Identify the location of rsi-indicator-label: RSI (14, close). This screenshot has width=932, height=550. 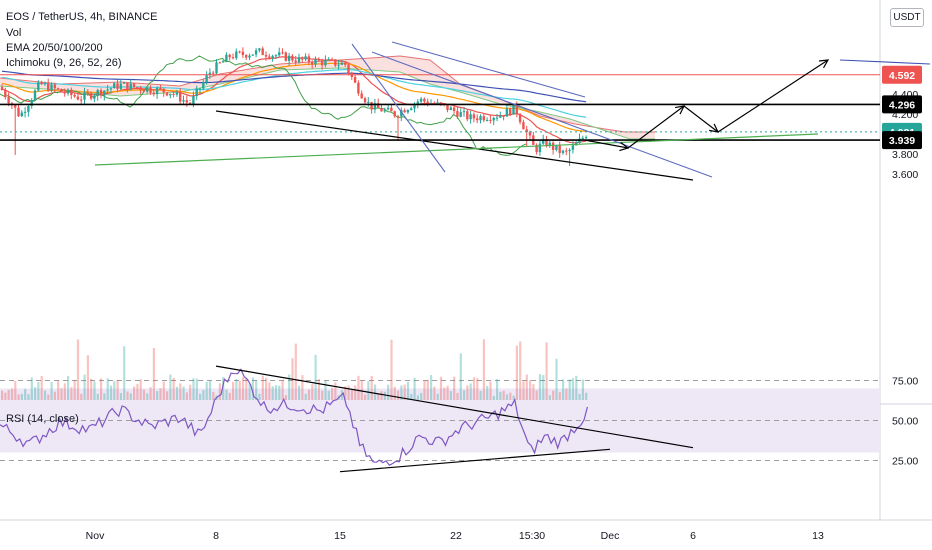
(42, 419).